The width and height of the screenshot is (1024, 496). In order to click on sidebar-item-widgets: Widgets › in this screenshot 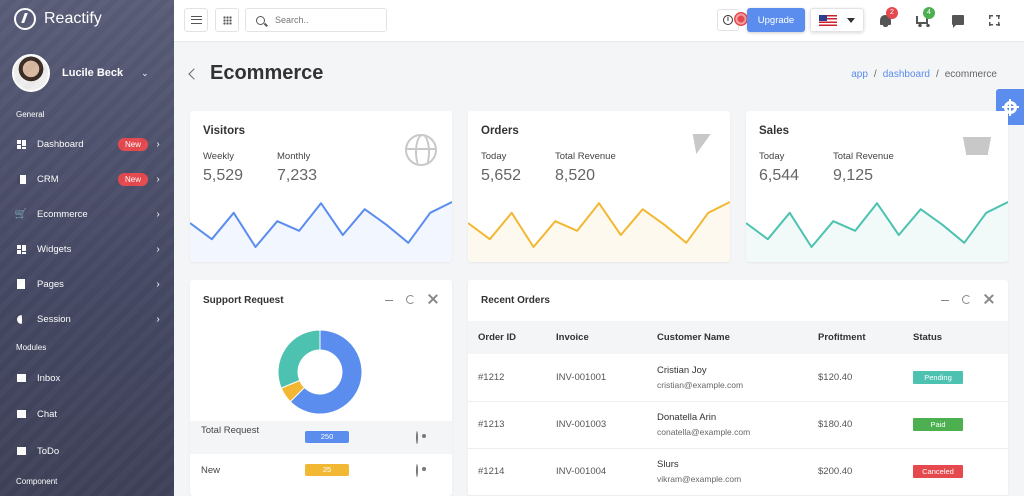, I will do `click(89, 249)`.